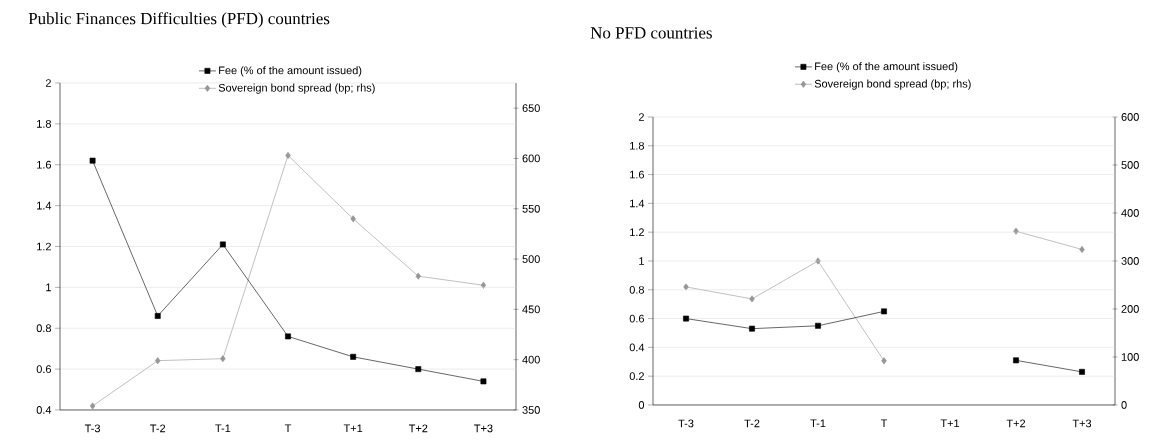  What do you see at coordinates (1130, 357) in the screenshot?
I see `y2-tick-label: 100` at bounding box center [1130, 357].